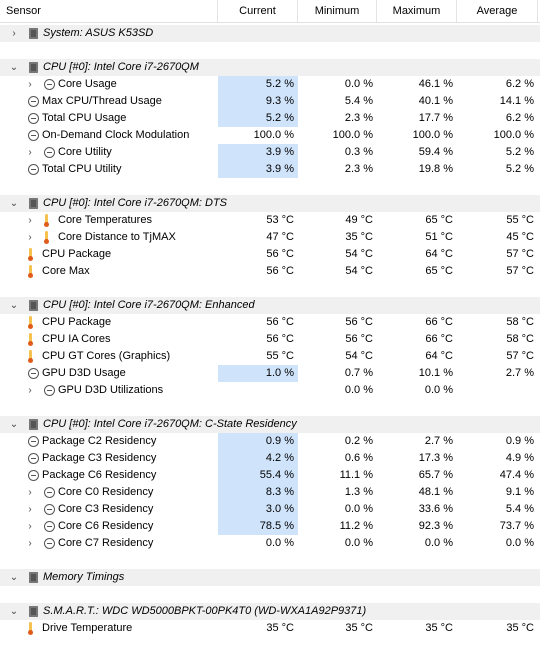 This screenshot has height=647, width=540. I want to click on value-current: 55 °C, so click(280, 356).